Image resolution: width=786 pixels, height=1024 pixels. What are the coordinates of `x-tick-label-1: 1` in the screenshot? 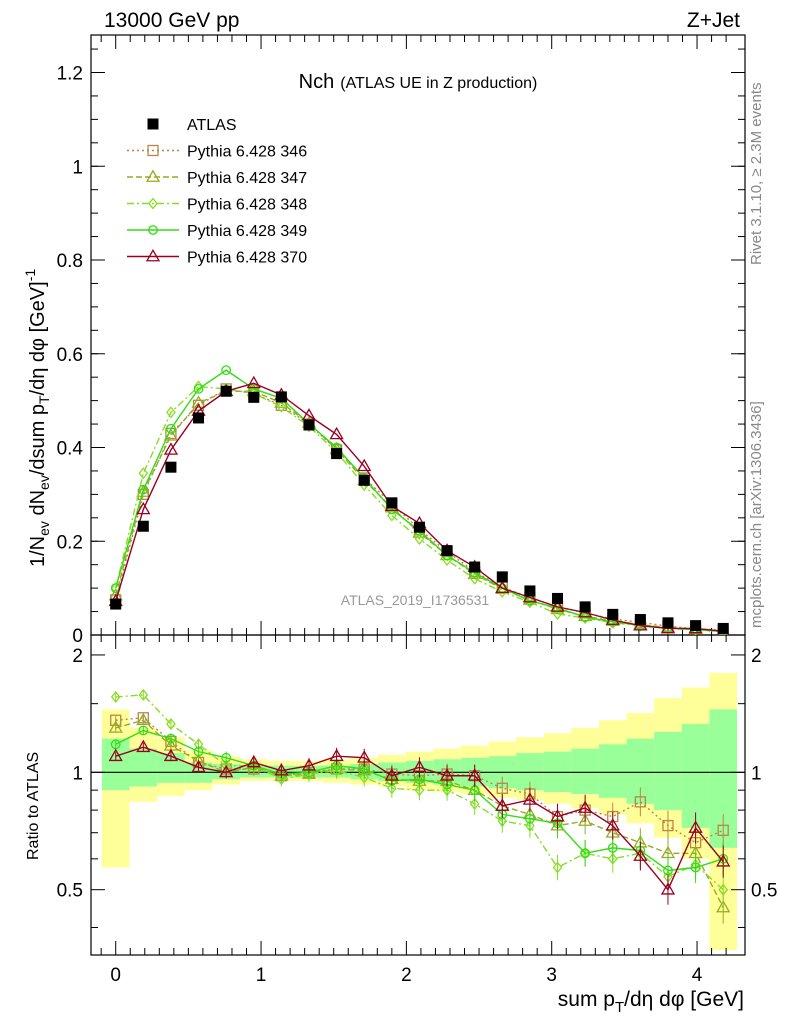 It's located at (261, 975).